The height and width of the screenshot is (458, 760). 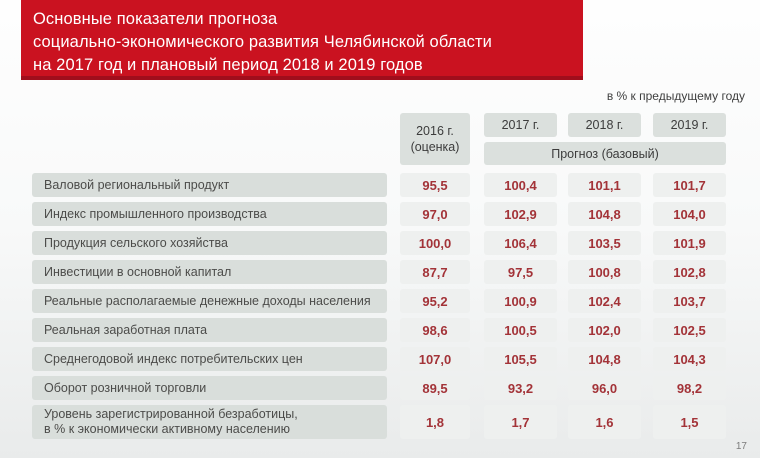 What do you see at coordinates (209, 359) in the screenshot?
I see `row-label: Среднегодовой индекс потребительских цен` at bounding box center [209, 359].